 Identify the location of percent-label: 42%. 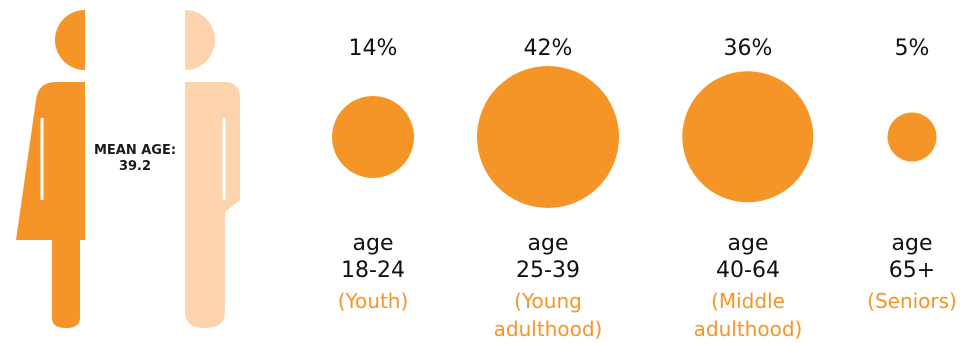
(548, 48).